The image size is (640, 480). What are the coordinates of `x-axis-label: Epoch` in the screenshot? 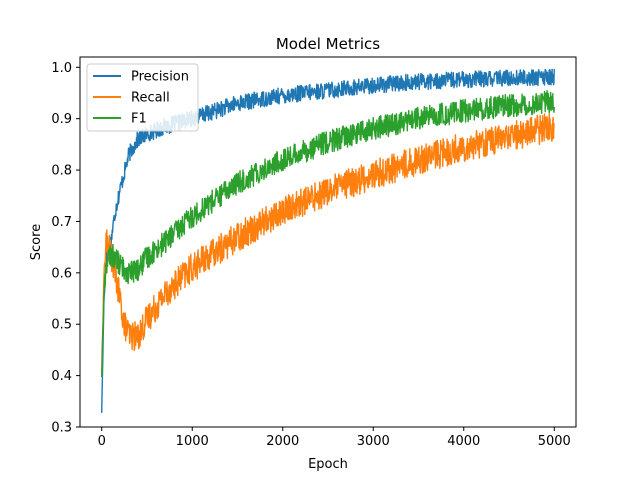 It's located at (328, 464).